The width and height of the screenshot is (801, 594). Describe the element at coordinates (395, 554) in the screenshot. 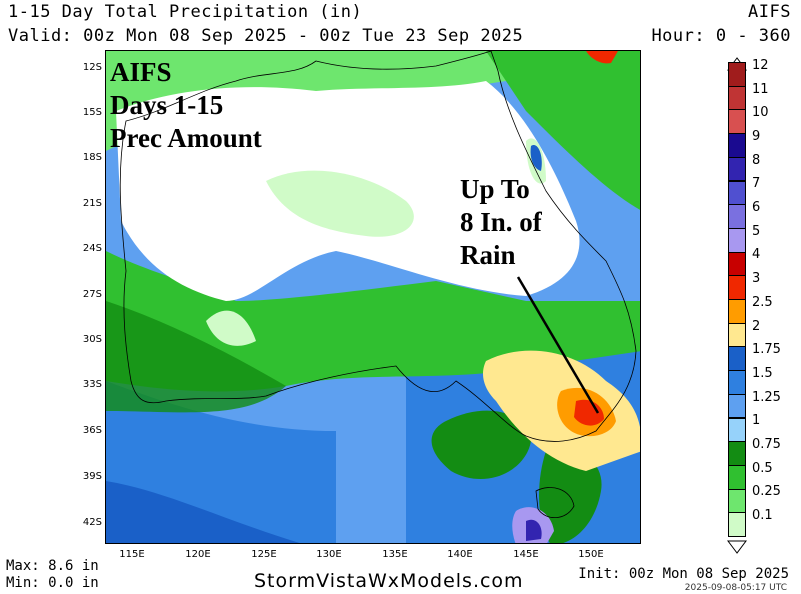

I see `lon-label: 135E` at that location.